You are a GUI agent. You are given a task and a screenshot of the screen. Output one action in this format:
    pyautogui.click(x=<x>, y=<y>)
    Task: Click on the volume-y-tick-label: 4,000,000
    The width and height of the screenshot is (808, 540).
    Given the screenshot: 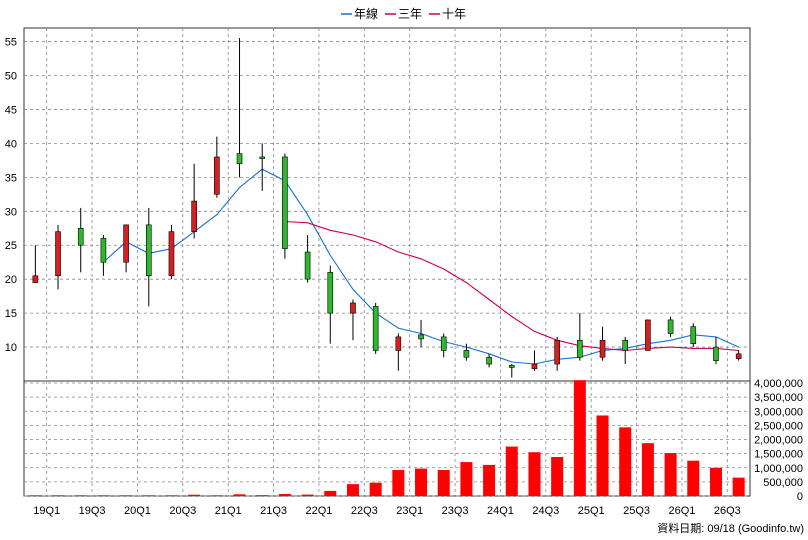 What is the action you would take?
    pyautogui.click(x=778, y=384)
    